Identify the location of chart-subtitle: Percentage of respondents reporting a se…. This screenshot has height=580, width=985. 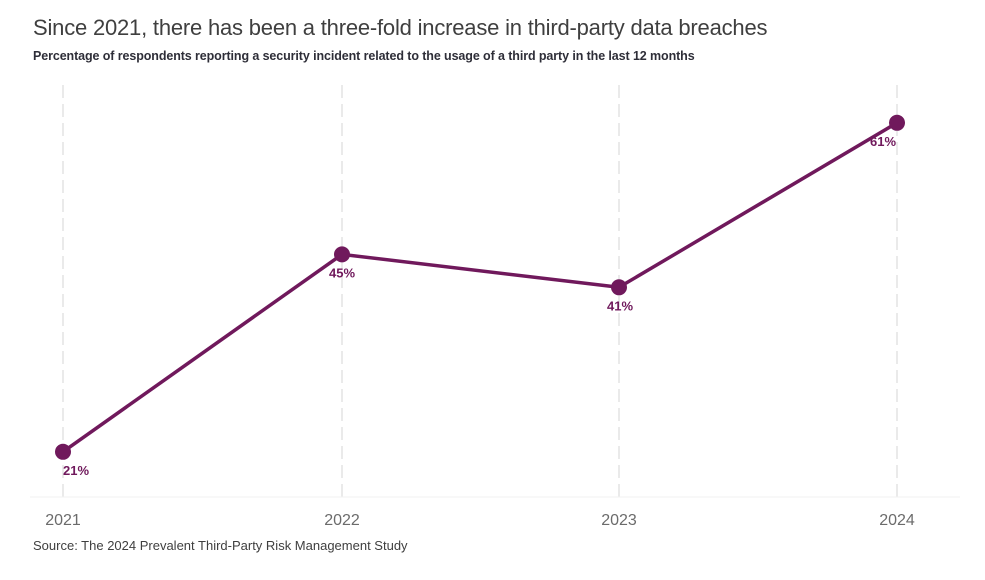
(364, 56).